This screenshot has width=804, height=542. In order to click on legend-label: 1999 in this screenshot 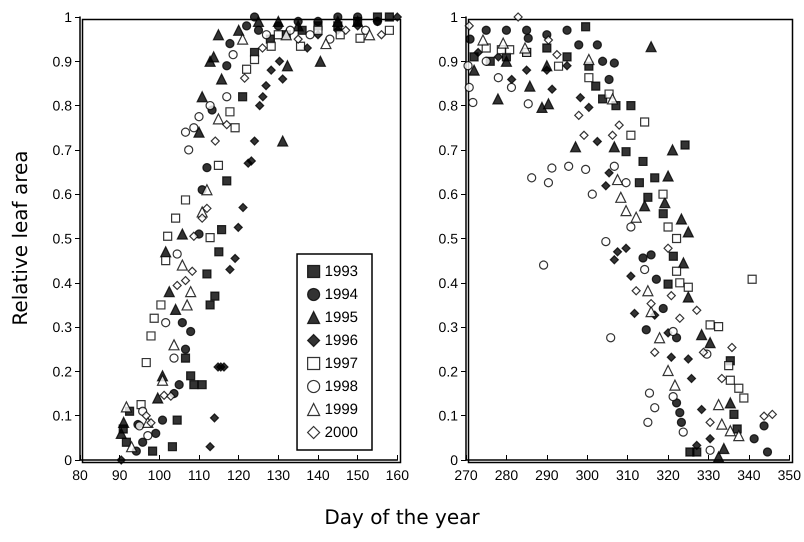, I will do `click(341, 409)`.